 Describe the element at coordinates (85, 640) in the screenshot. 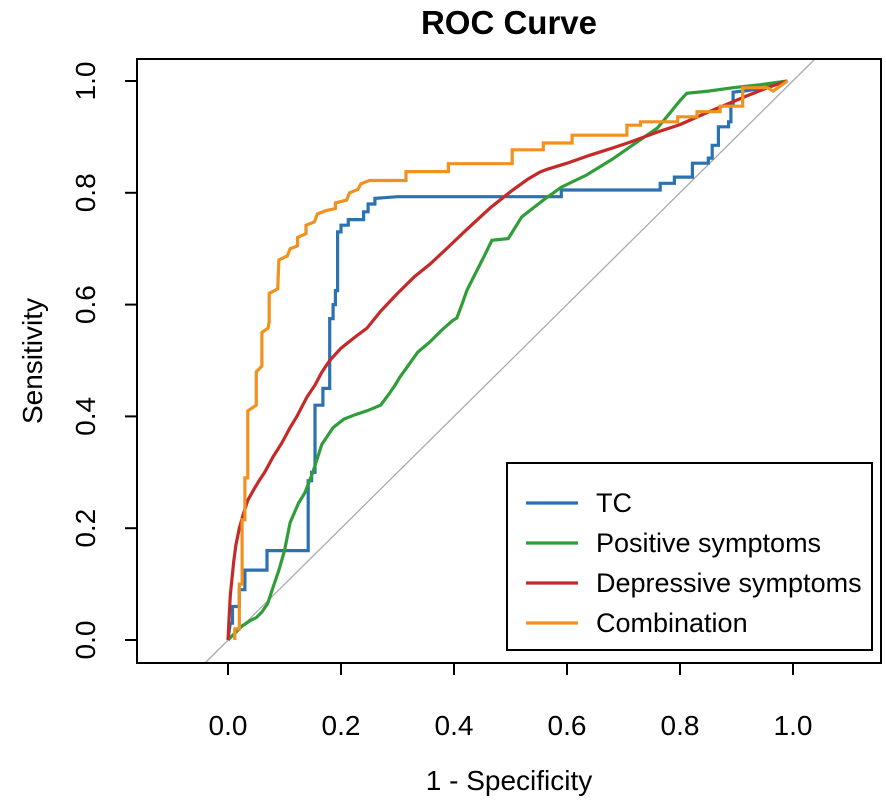

I see `y-tick-label: 0.0` at that location.